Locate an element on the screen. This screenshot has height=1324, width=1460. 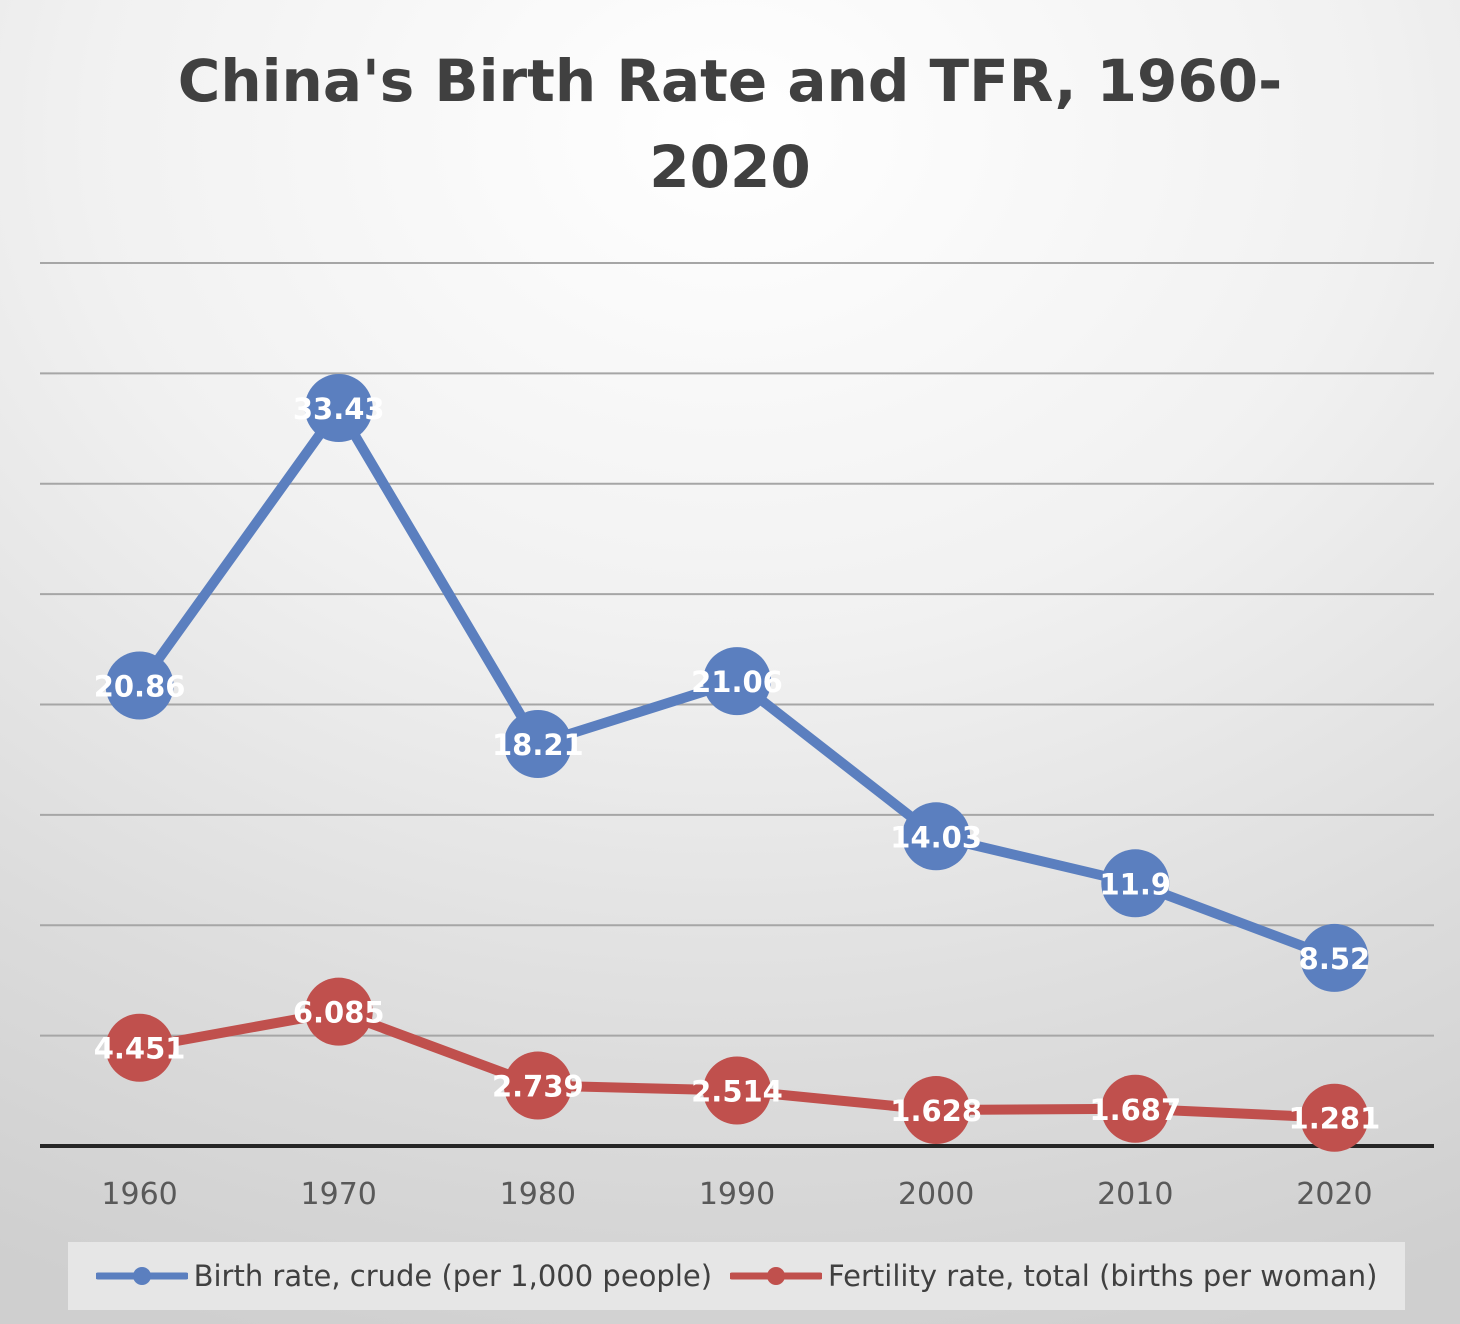
data-label: 1.687 is located at coordinates (1135, 1110).